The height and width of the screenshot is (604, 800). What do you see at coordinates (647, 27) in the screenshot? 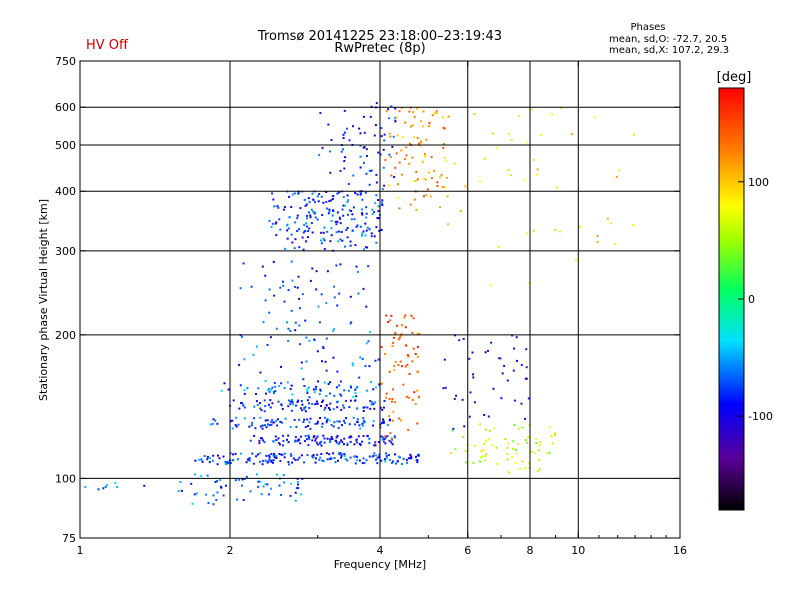
I see `phase-stats-title: Phases` at bounding box center [647, 27].